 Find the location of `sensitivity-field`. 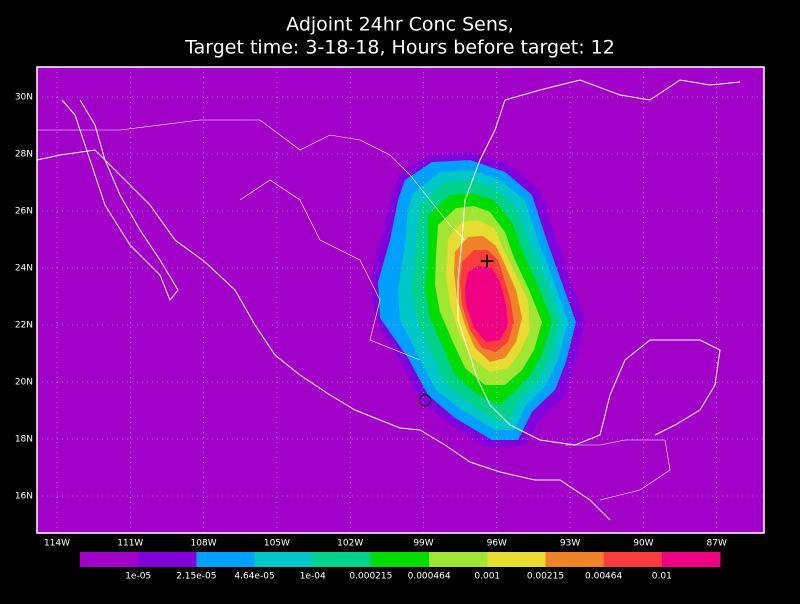

sensitivity-field is located at coordinates (477, 300).